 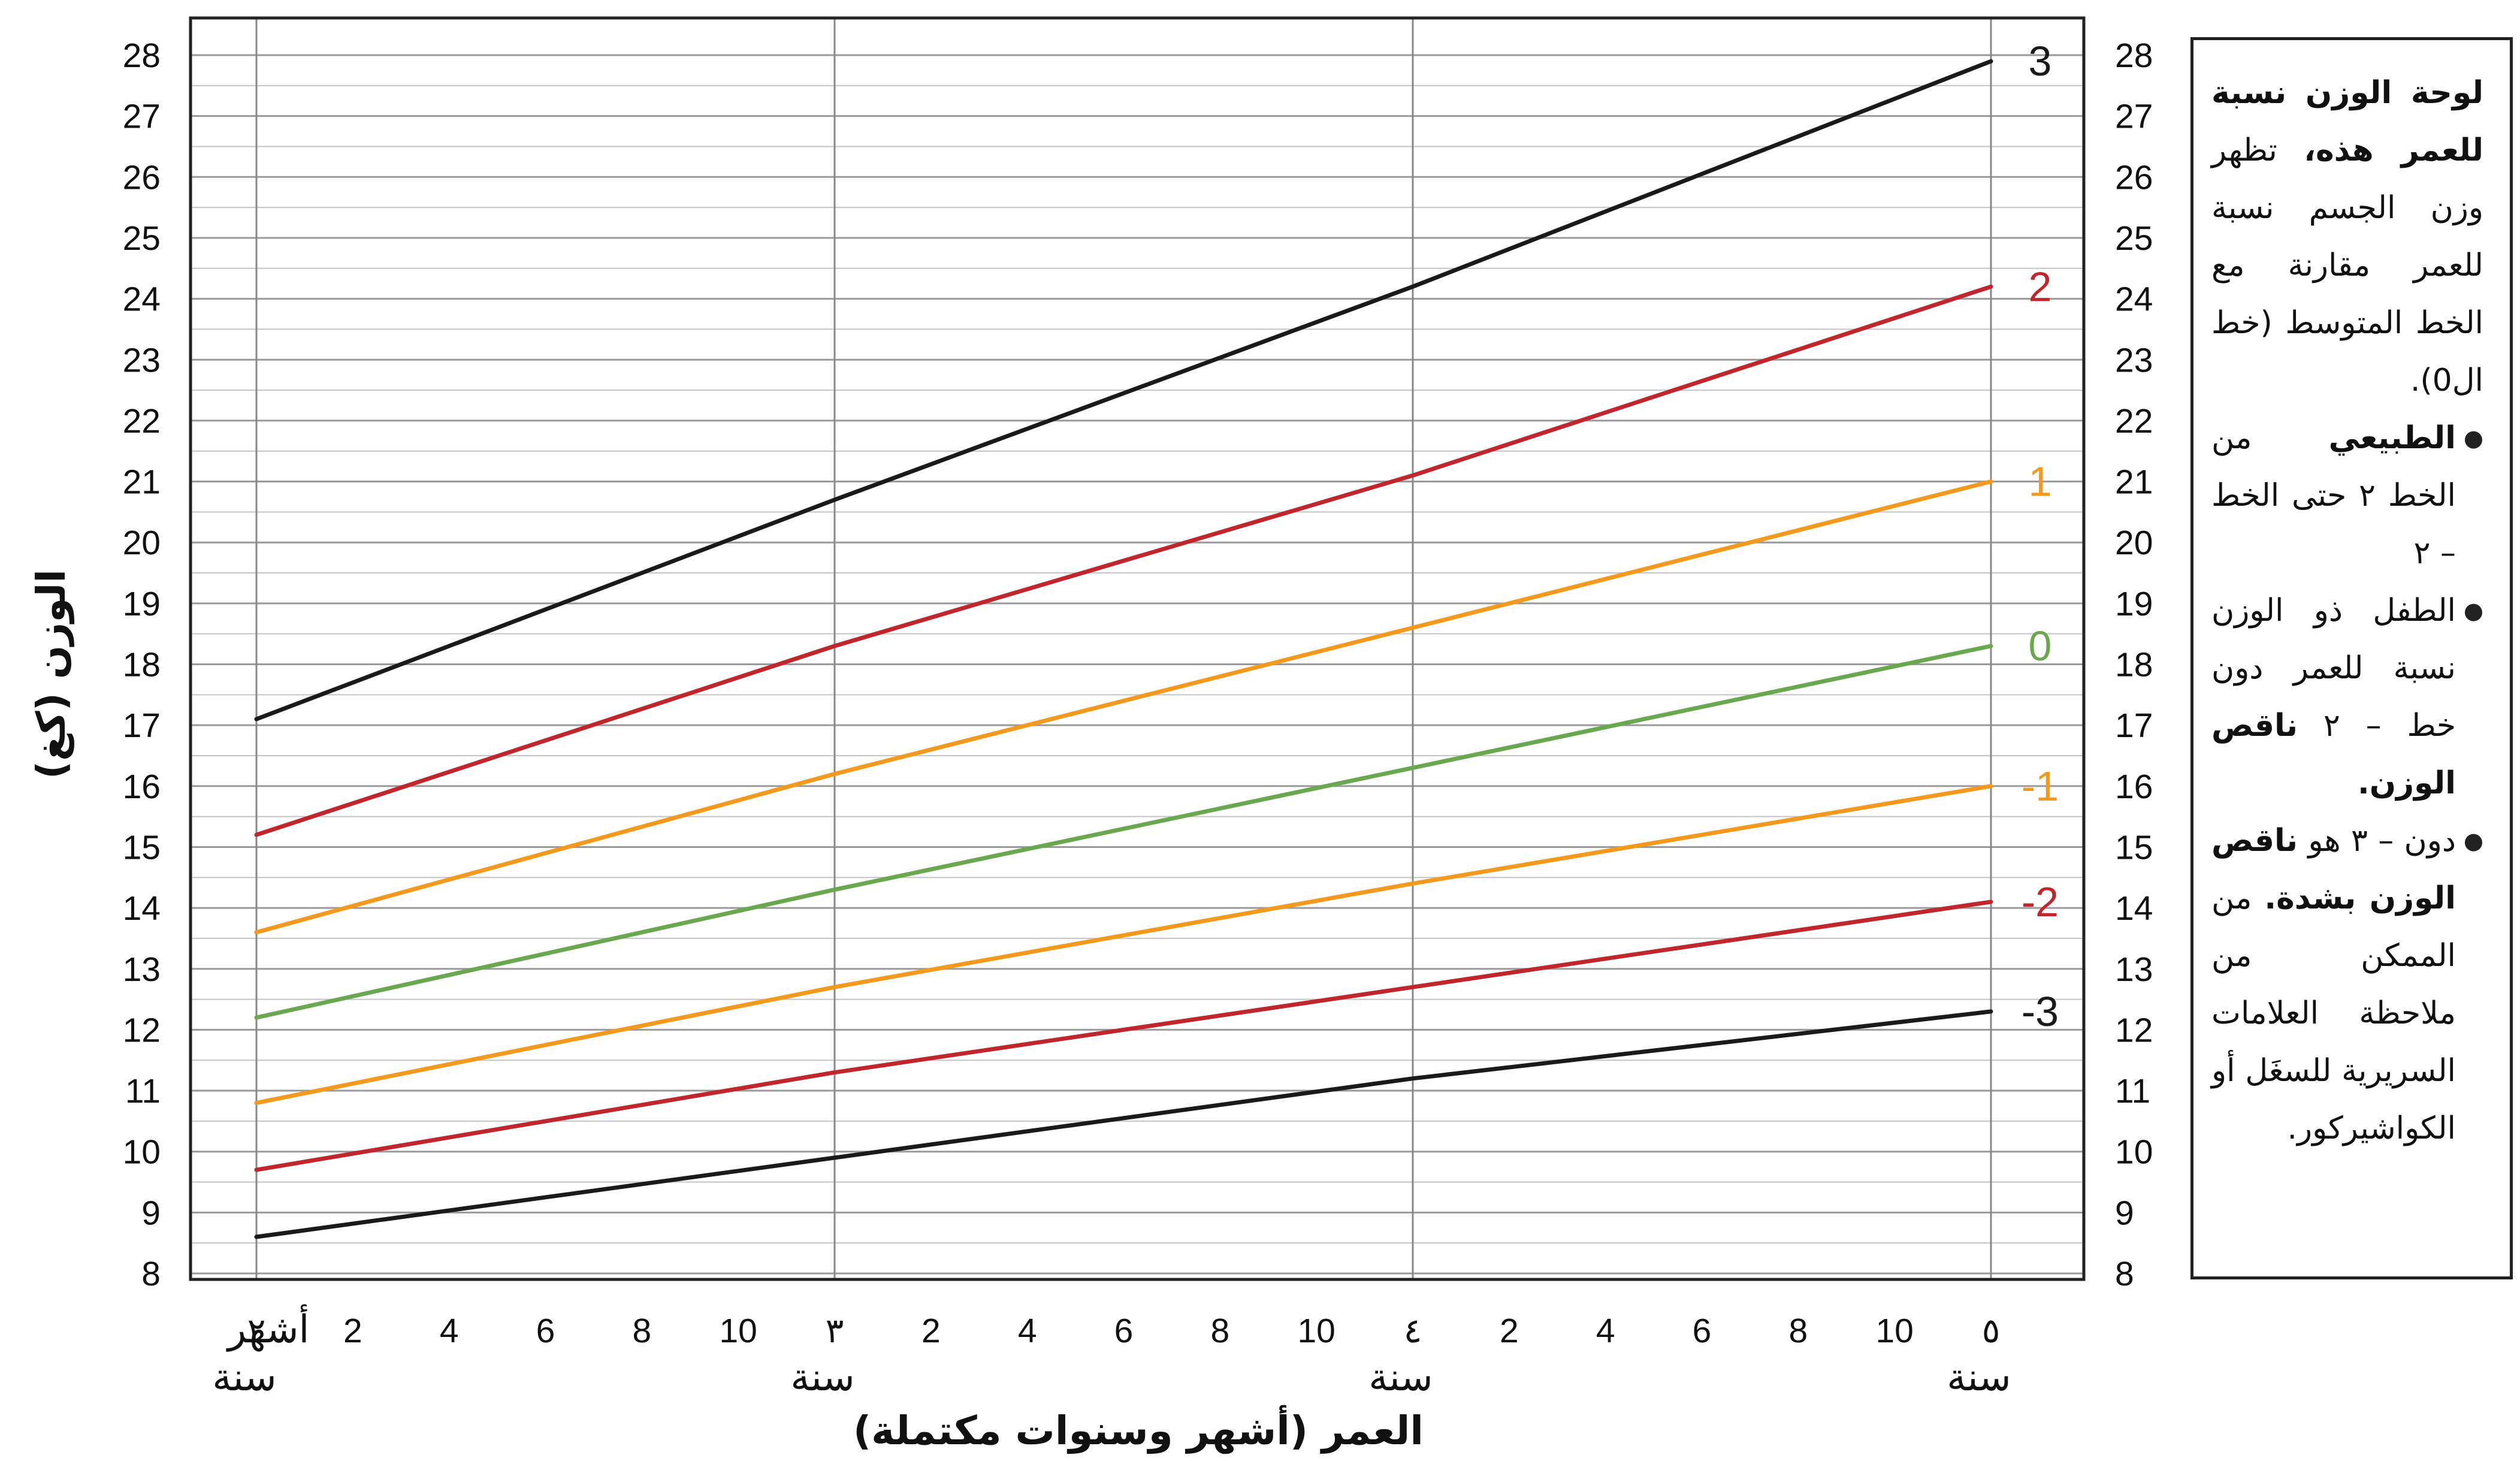 What do you see at coordinates (142, 299) in the screenshot?
I see `y-tick-label-left: 24` at bounding box center [142, 299].